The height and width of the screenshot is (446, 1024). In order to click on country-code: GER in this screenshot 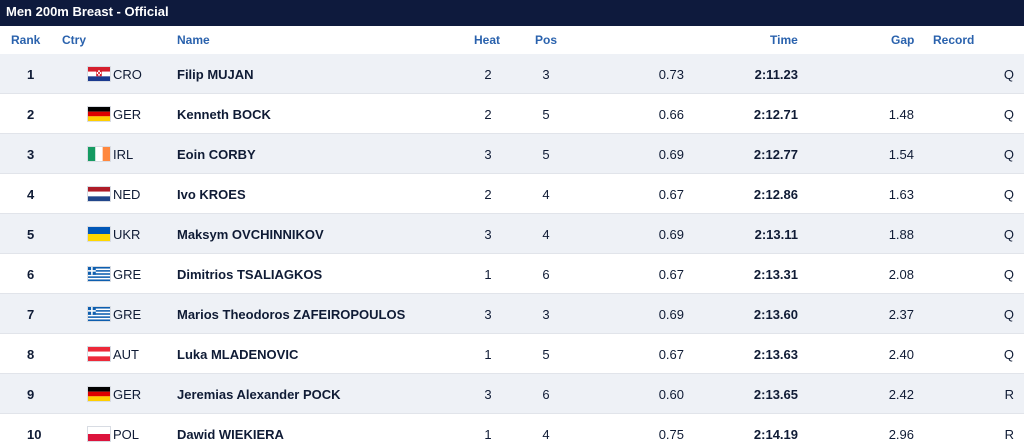, I will do `click(127, 394)`.